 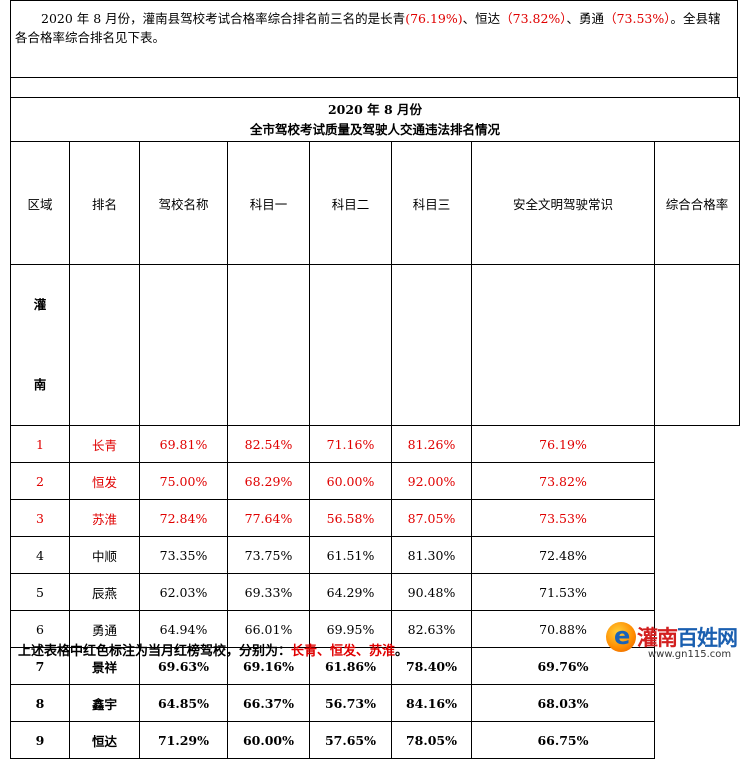 What do you see at coordinates (585, 18) in the screenshot?
I see `intro-sep-2: 、勇通` at bounding box center [585, 18].